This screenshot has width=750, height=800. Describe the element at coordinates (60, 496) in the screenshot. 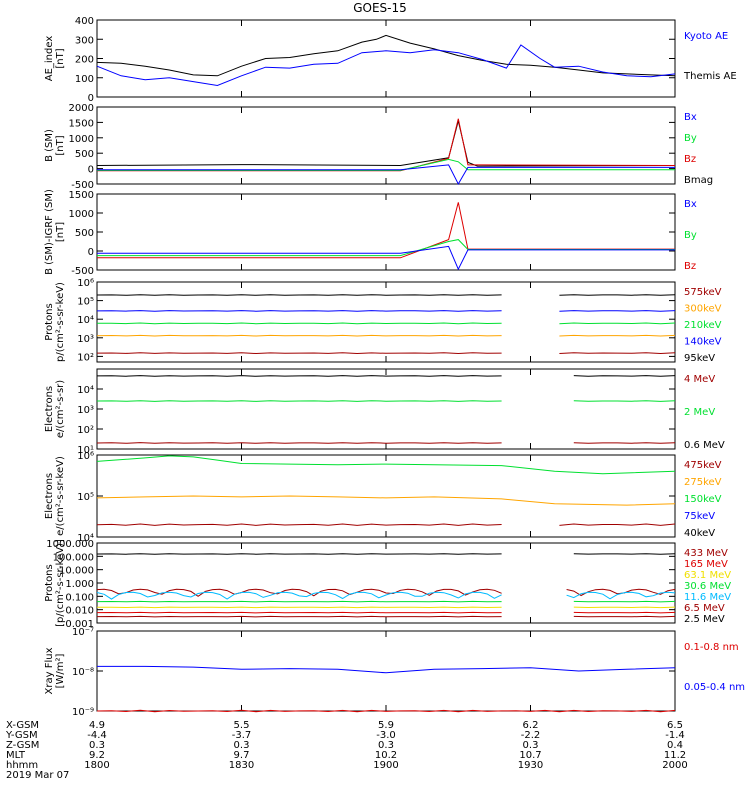

I see `y-axis-label: e/(cm²-s-sr-keV)` at that location.